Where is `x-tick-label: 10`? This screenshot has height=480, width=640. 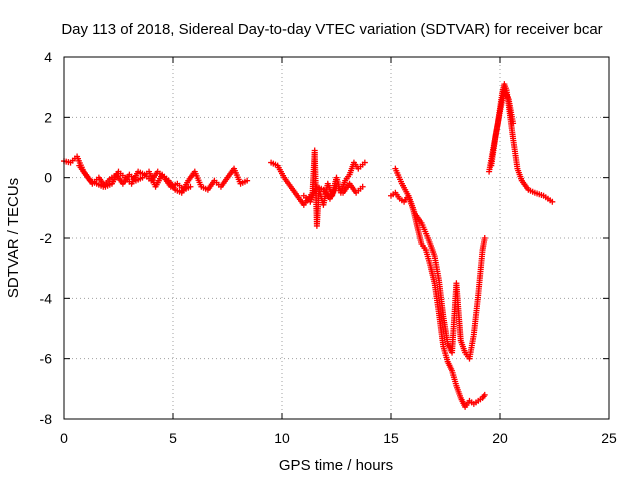 x-tick-label: 10 is located at coordinates (282, 438).